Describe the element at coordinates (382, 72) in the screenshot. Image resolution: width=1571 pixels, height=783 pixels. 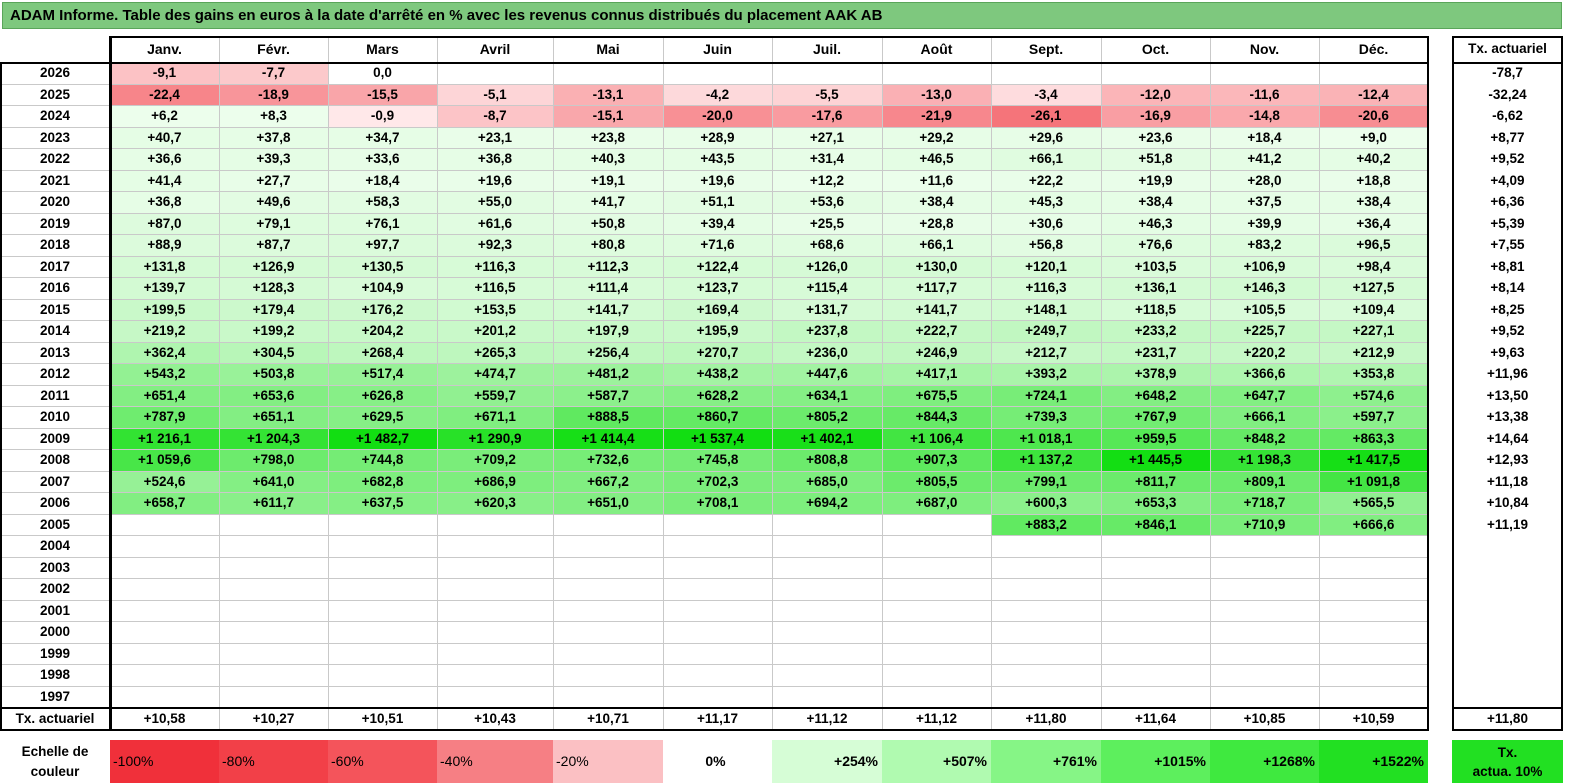
I see `gain-cell: 0,0` at that location.